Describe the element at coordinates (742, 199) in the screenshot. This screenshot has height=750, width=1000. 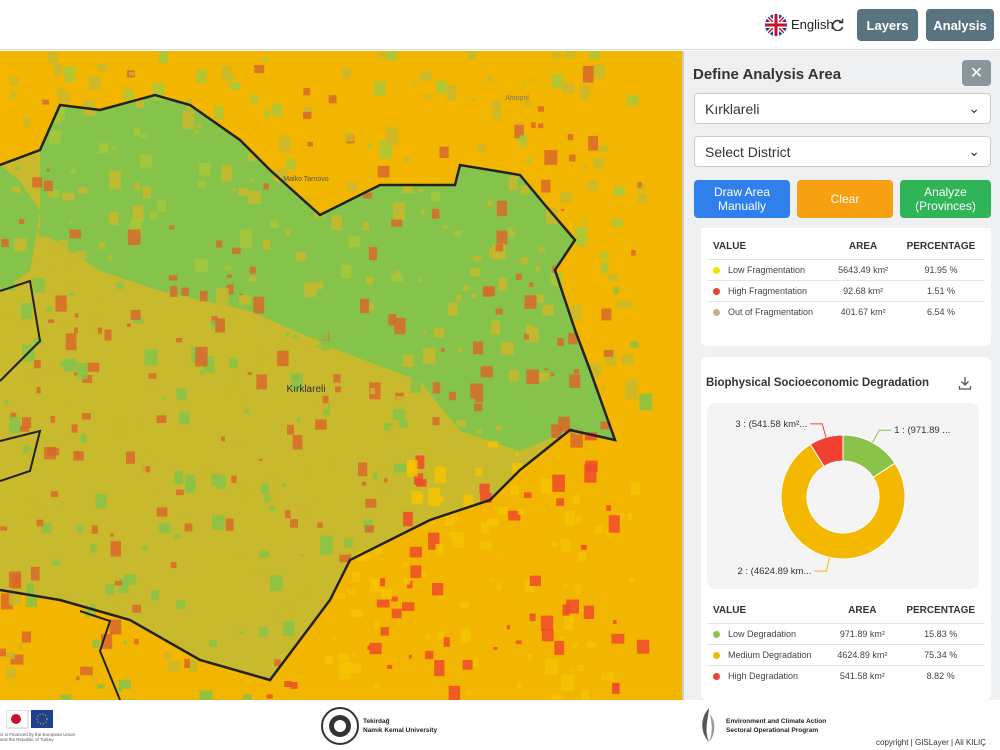
I see `draw-button: Draw Area Manually` at that location.